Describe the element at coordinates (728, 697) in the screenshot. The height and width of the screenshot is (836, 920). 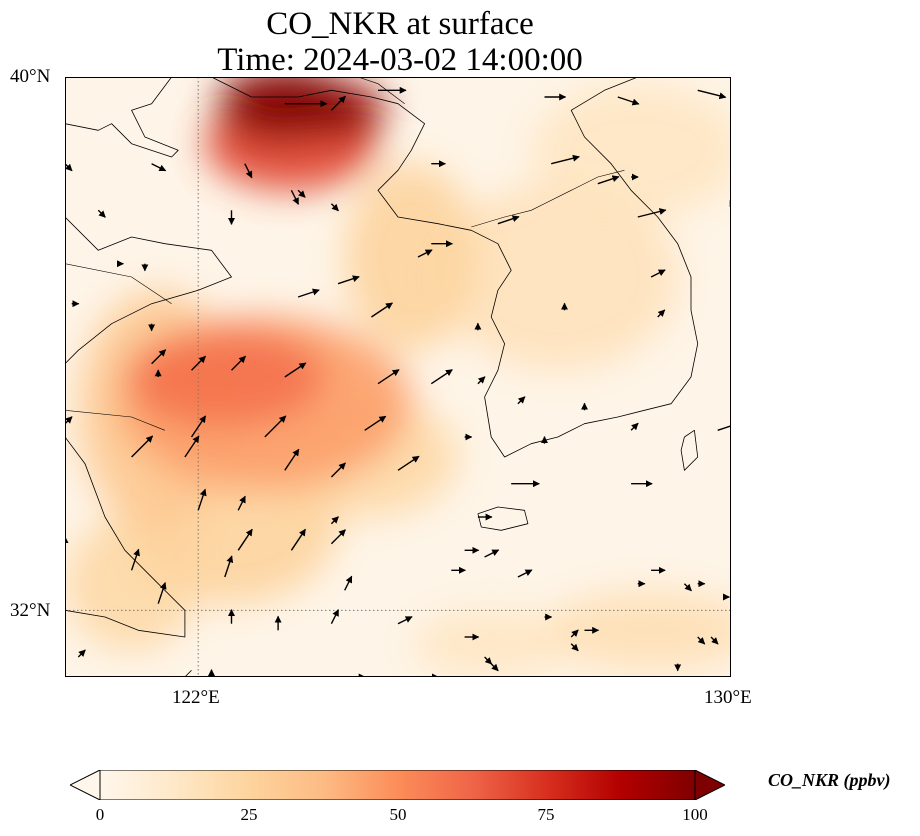
I see `lon-label-130e: 130°E` at that location.